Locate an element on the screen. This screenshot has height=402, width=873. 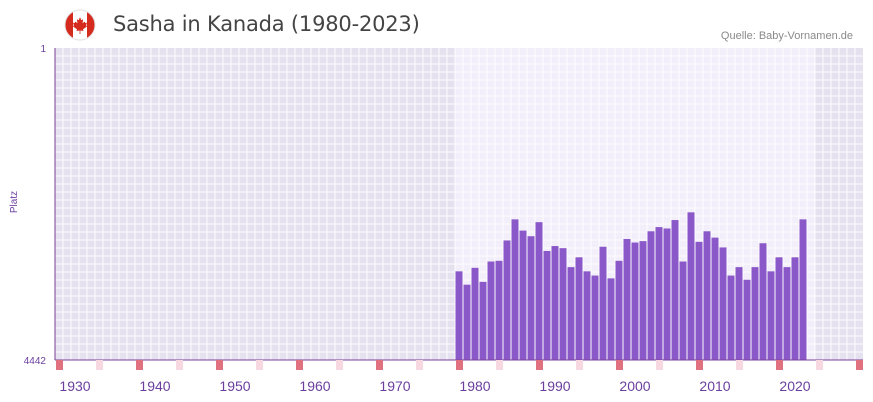
bar-2012 is located at coordinates (731, 317).